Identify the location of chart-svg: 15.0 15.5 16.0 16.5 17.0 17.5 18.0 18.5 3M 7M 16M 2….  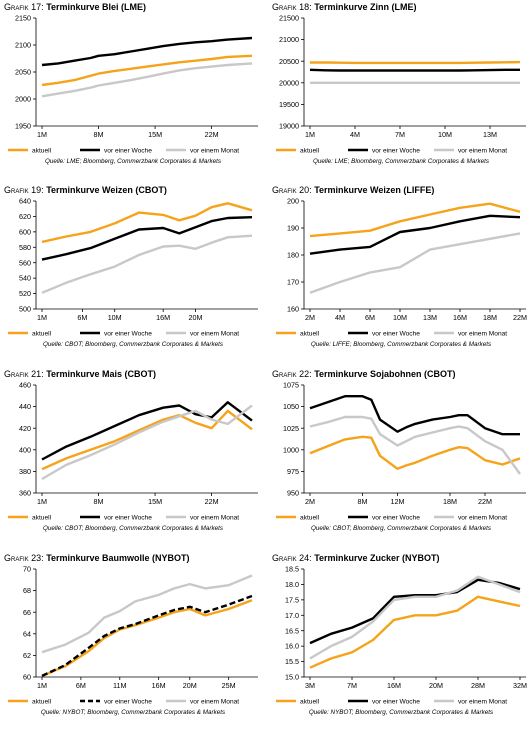
(401, 635).